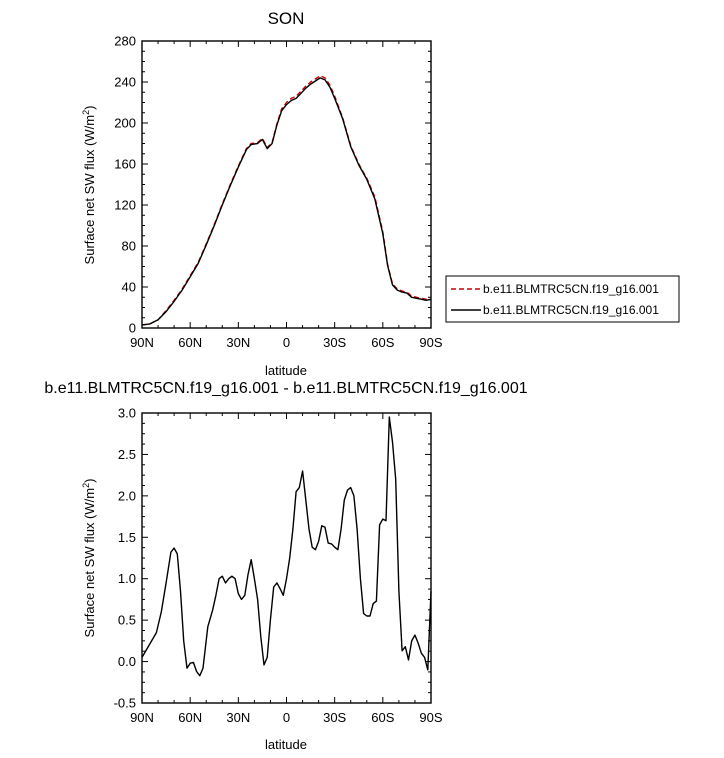 The height and width of the screenshot is (758, 724). What do you see at coordinates (571, 289) in the screenshot?
I see `legend-label-series-1: b.e11.BLMTRC5CN.f19_g16.001` at bounding box center [571, 289].